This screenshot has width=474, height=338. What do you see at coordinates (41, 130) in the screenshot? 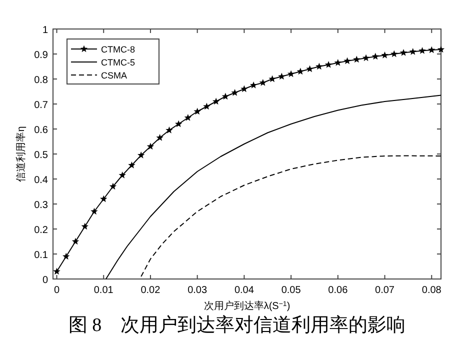
I see `y-tick-label: 0.6` at bounding box center [41, 130].